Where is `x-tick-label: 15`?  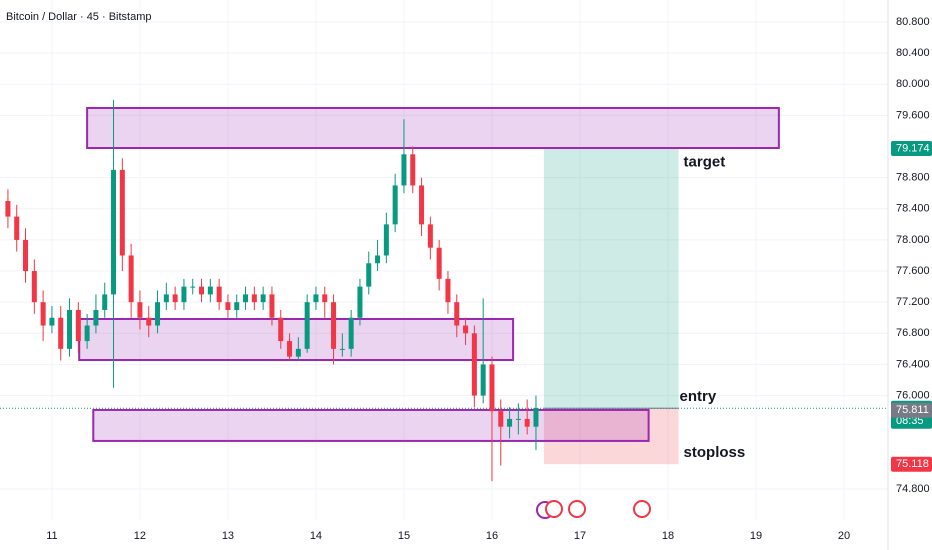
x-tick-label: 15 is located at coordinates (404, 536).